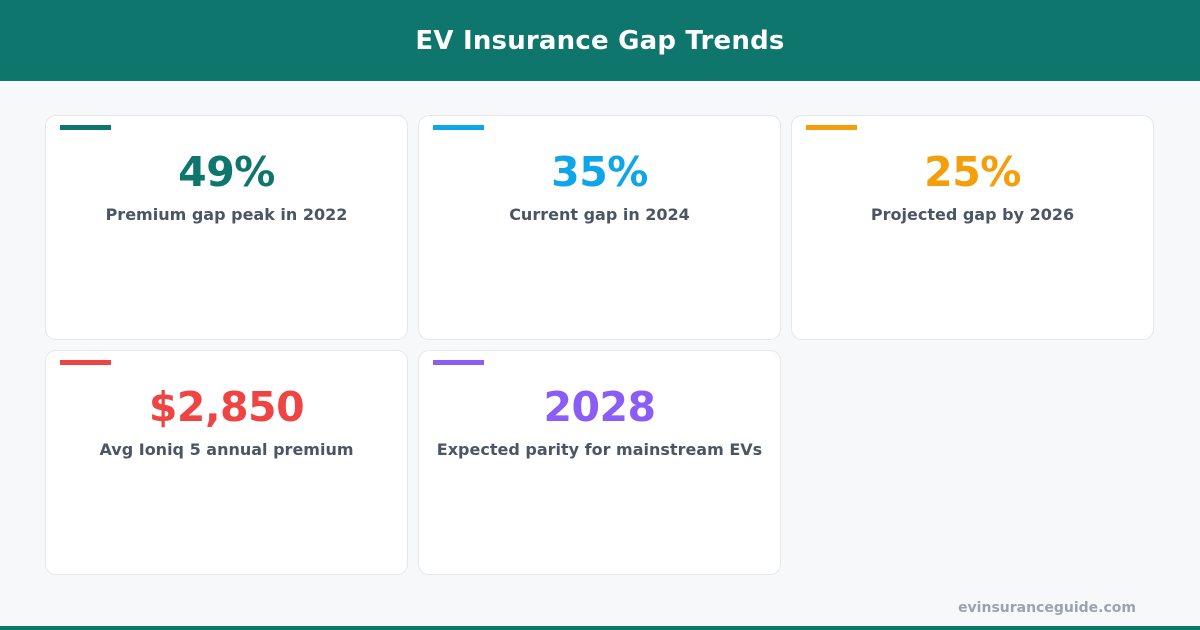 This screenshot has width=1200, height=630. I want to click on stat-label: Avg Ioniq 5 annual premium, so click(226, 449).